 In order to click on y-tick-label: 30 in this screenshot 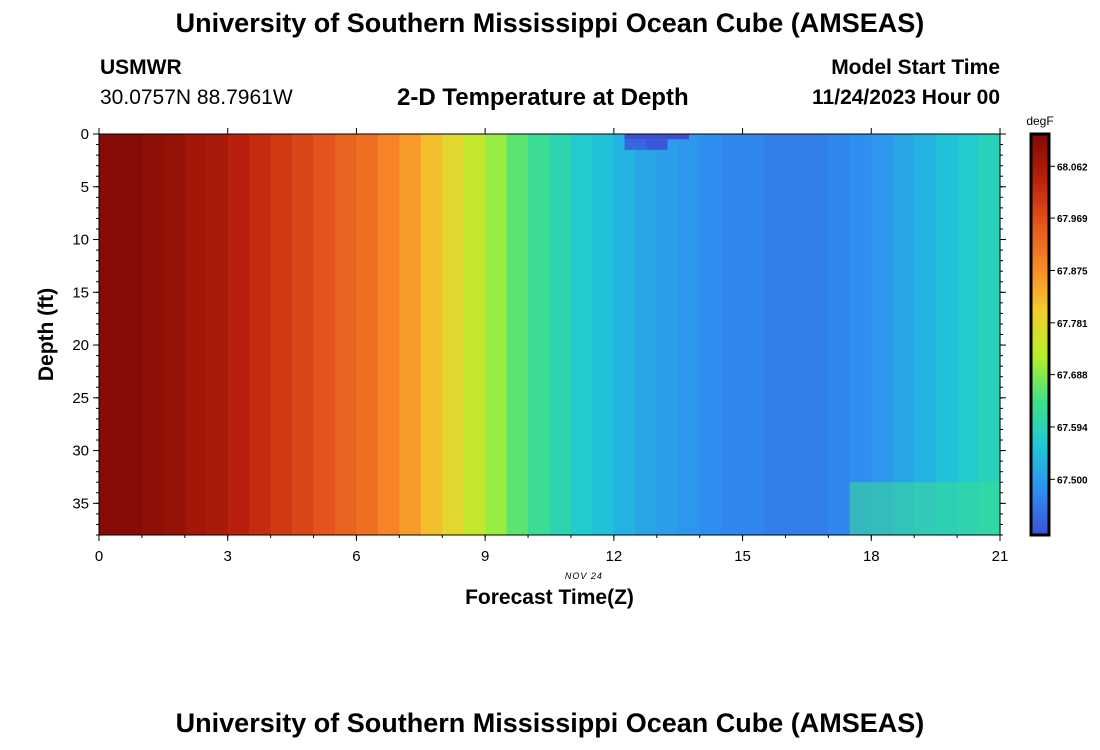, I will do `click(80, 451)`.